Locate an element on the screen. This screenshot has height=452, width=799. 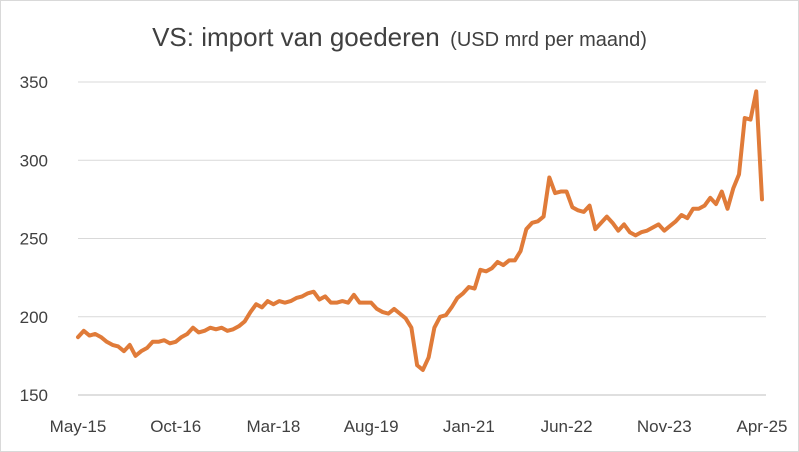
x-tick-label: Aug-19 is located at coordinates (371, 426).